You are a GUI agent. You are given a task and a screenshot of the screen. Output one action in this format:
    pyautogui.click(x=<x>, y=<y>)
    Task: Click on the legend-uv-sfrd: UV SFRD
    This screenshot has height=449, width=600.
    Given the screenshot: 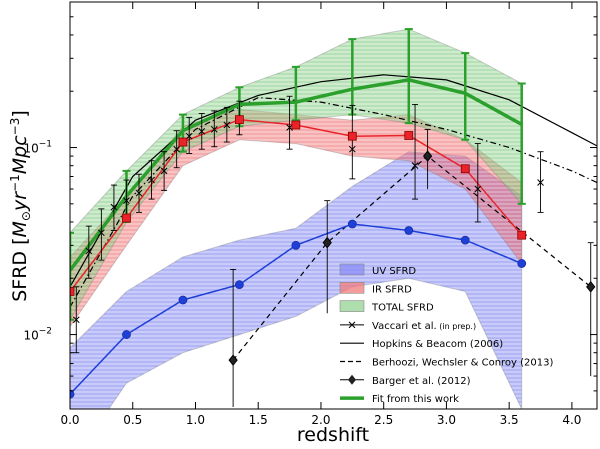 What is the action you would take?
    pyautogui.click(x=377, y=270)
    